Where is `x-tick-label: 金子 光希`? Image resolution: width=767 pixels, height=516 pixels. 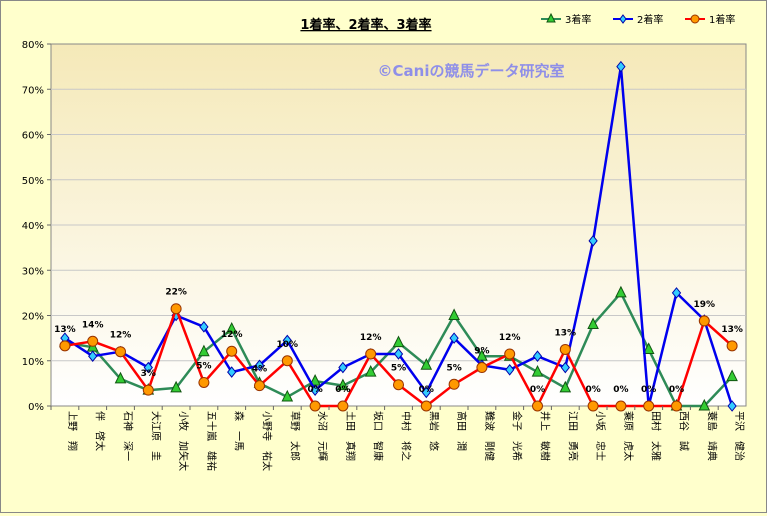
x-tick-label: 金子 光希 is located at coordinates (517, 436).